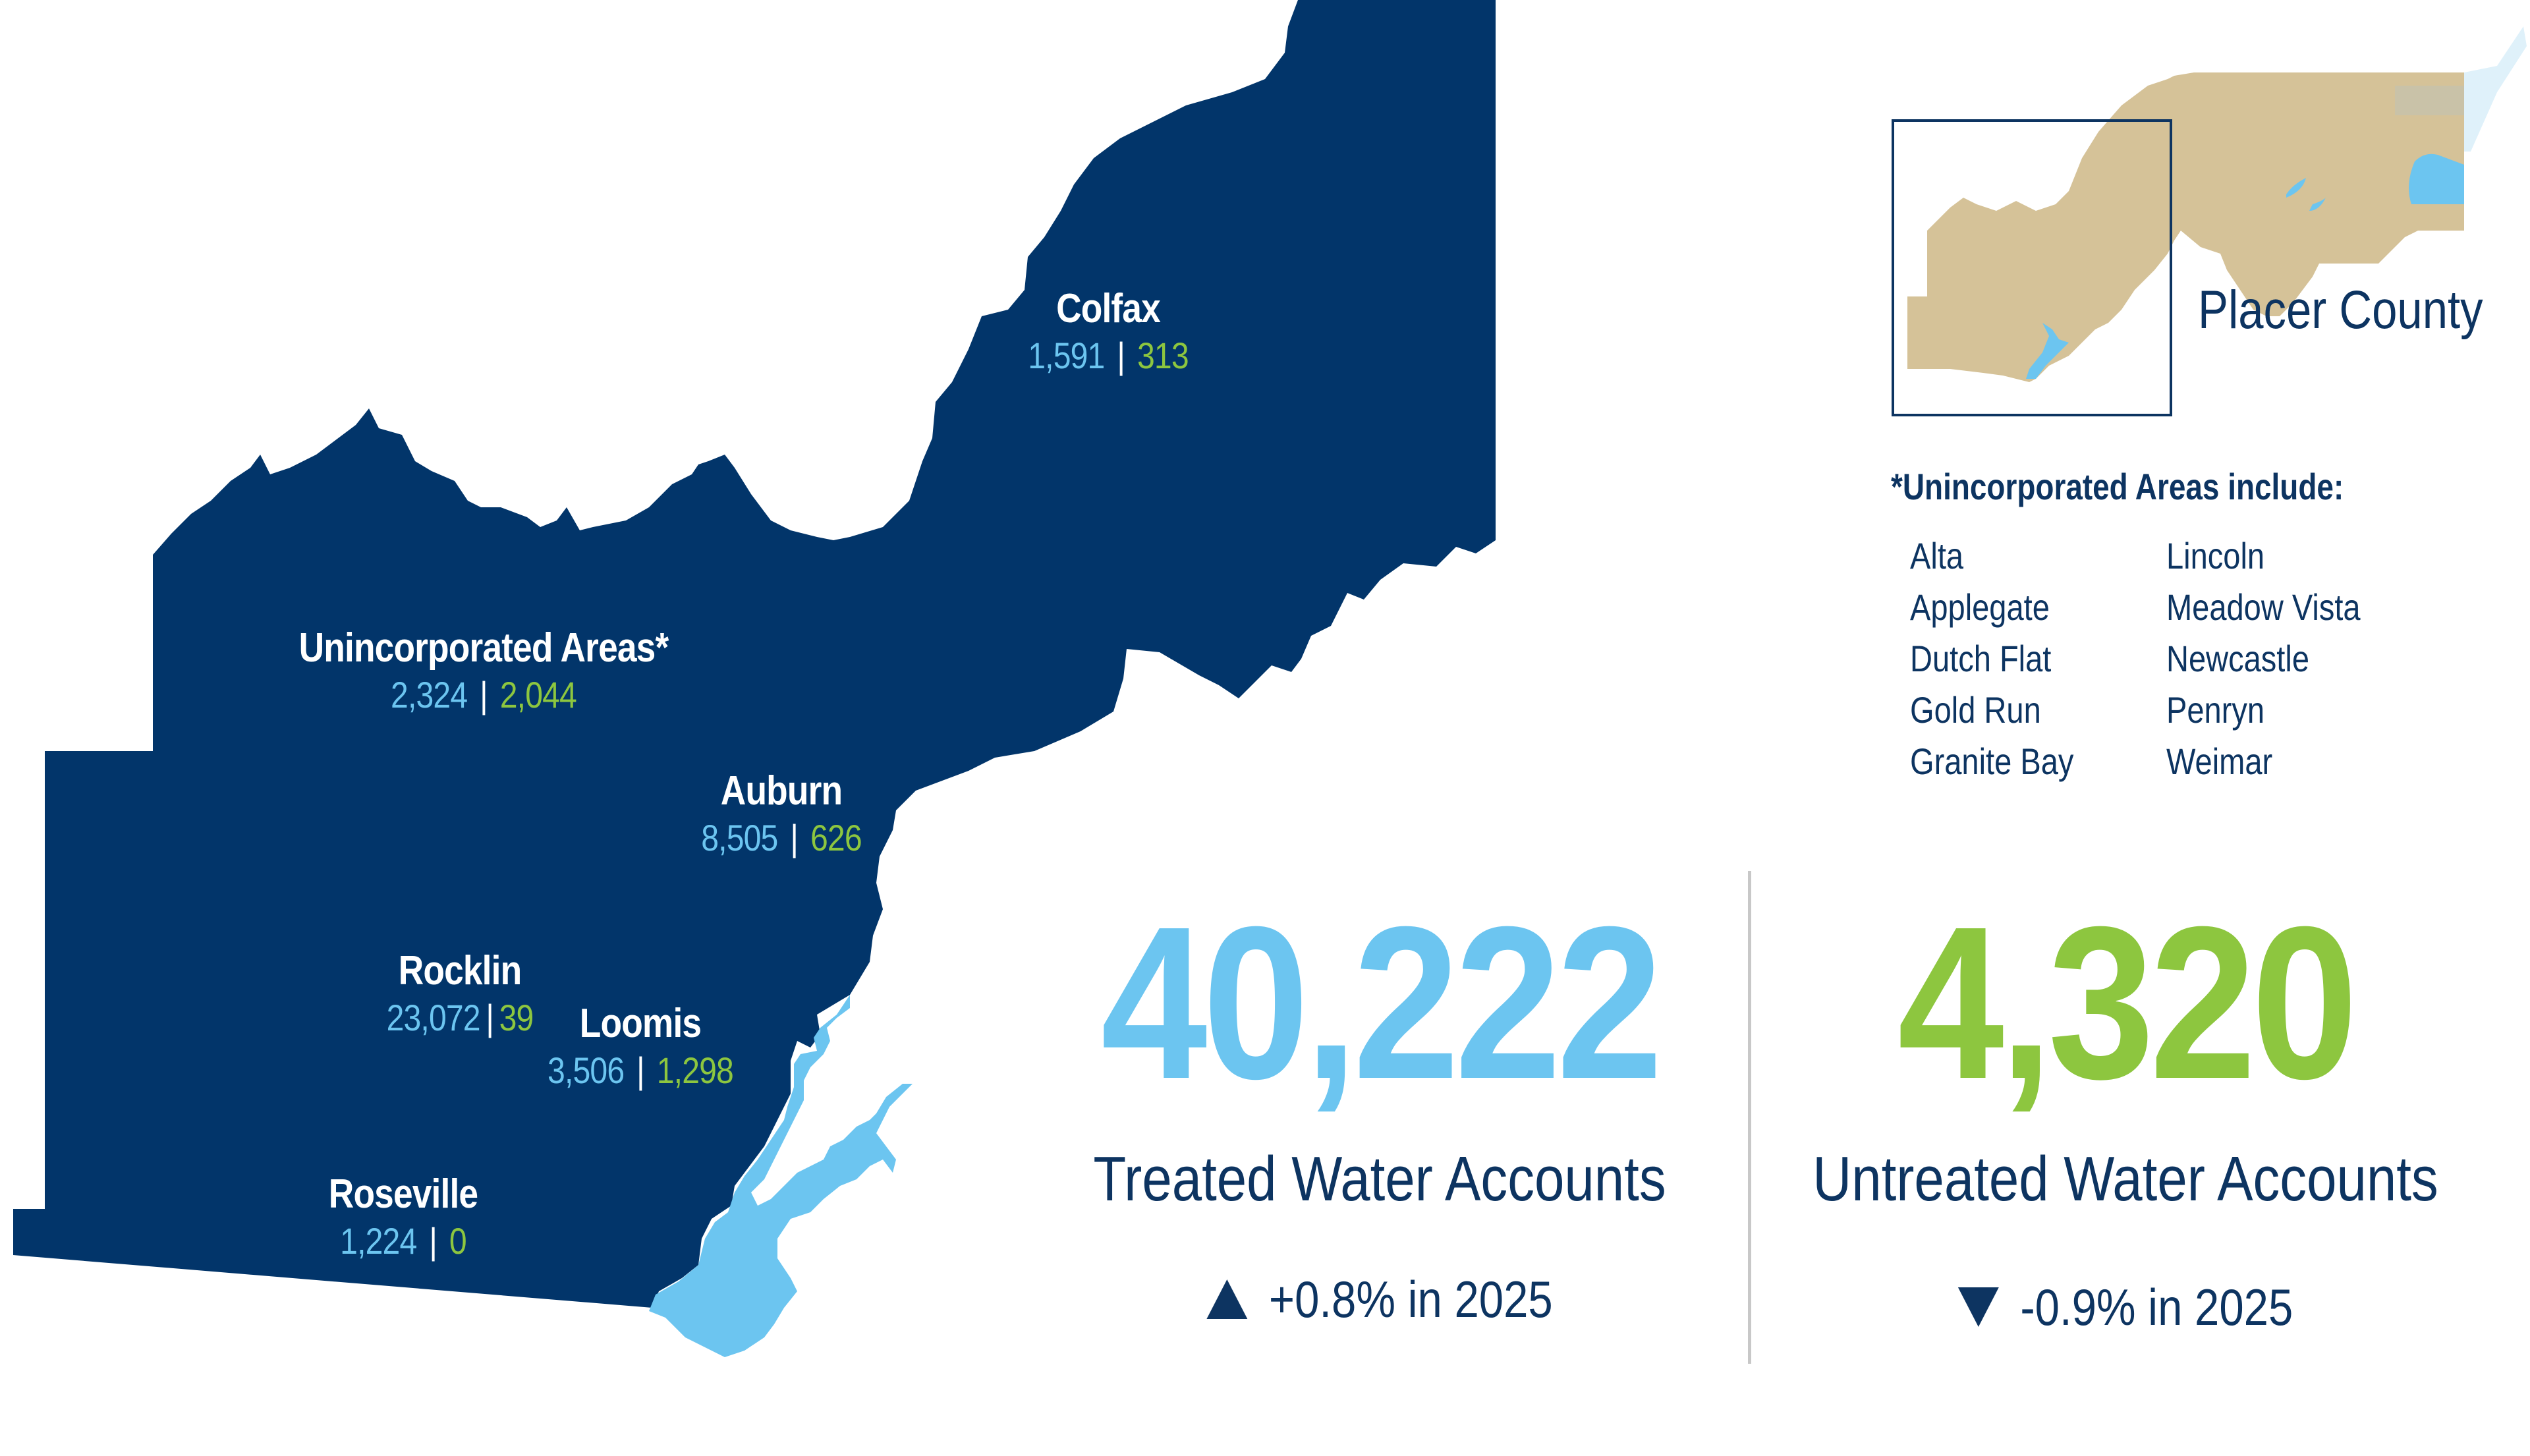  What do you see at coordinates (2436, 179) in the screenshot?
I see `inset-lake-tahoe` at bounding box center [2436, 179].